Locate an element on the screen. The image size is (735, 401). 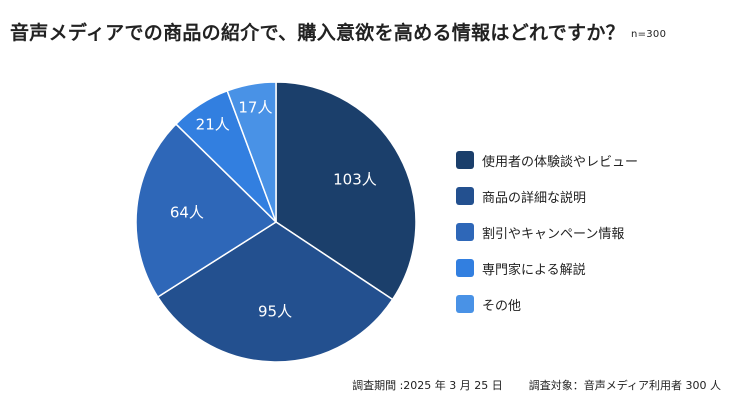
legend-label: その他 is located at coordinates (502, 306).